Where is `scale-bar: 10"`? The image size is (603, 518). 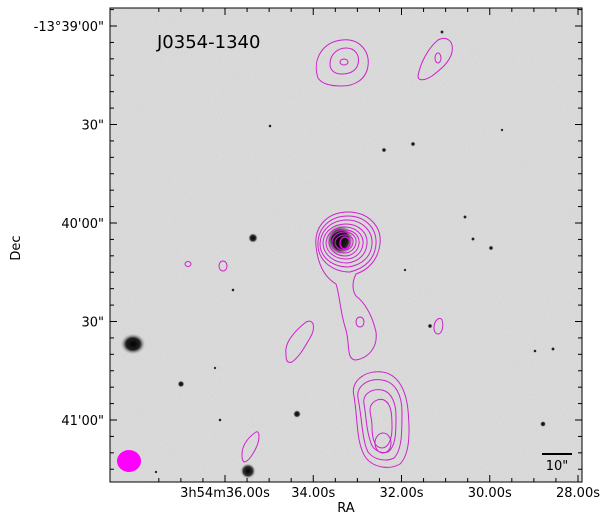
scale-bar: 10" is located at coordinates (557, 463).